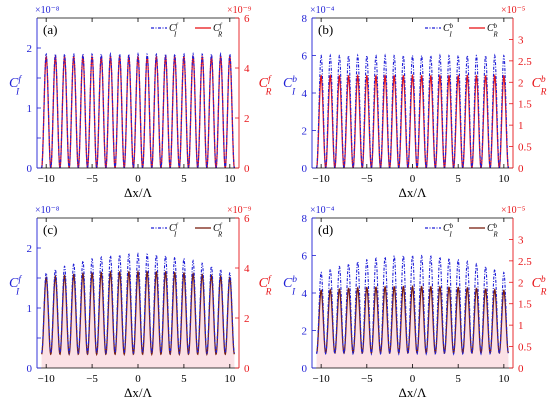 This screenshot has height=408, width=550. I want to click on panel-label: (d), so click(325, 229).